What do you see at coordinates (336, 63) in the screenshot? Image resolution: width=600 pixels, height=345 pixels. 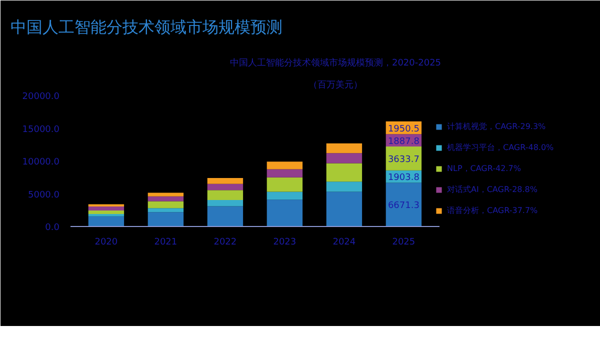 I see `chart-subtitle: 中国人工智能分技术领域市场规模预测，2020-2025` at bounding box center [336, 63].